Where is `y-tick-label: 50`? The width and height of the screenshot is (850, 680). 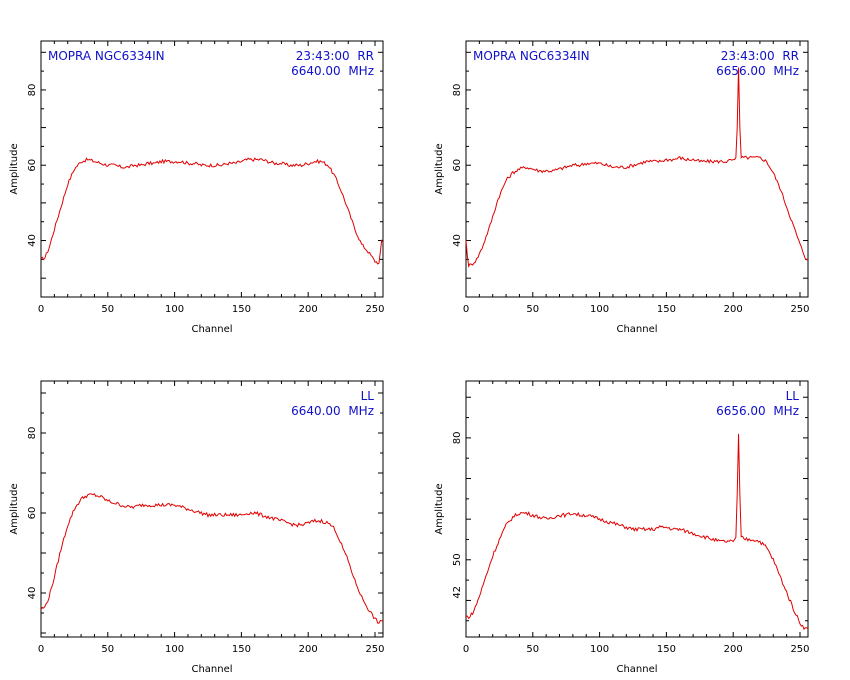
y-tick-label: 50 is located at coordinates (457, 559).